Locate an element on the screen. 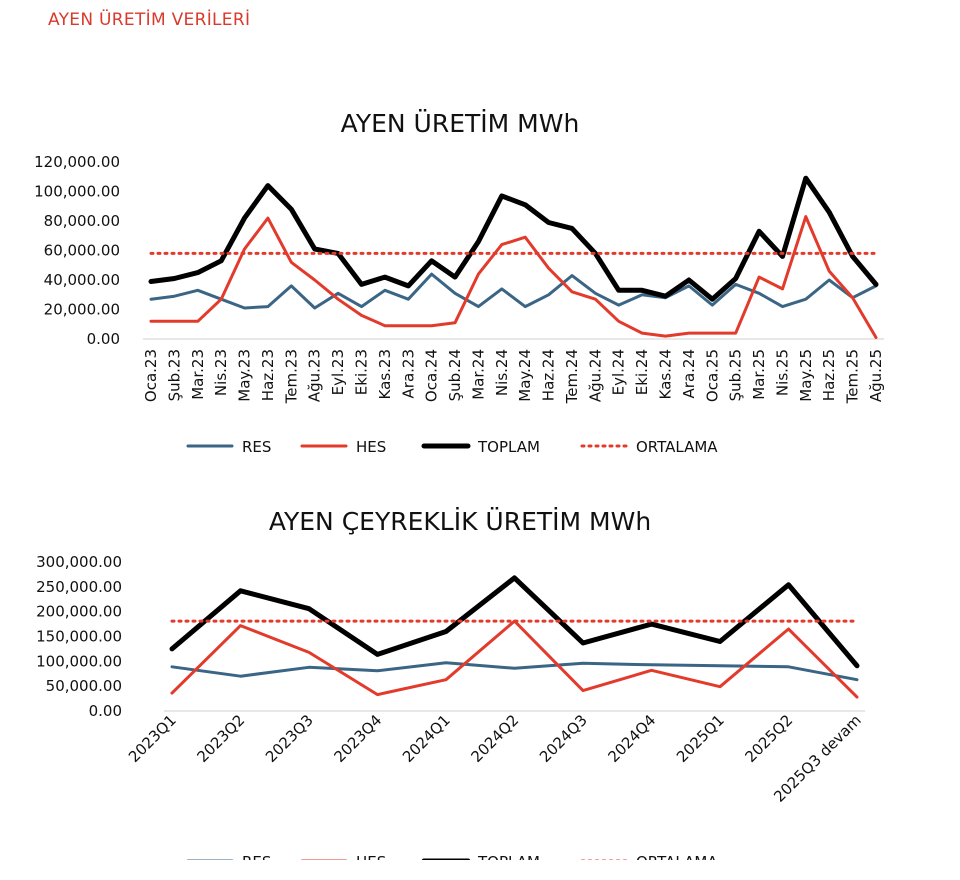 The width and height of the screenshot is (960, 880). y-tick-label: 300,000.00 is located at coordinates (79, 562).